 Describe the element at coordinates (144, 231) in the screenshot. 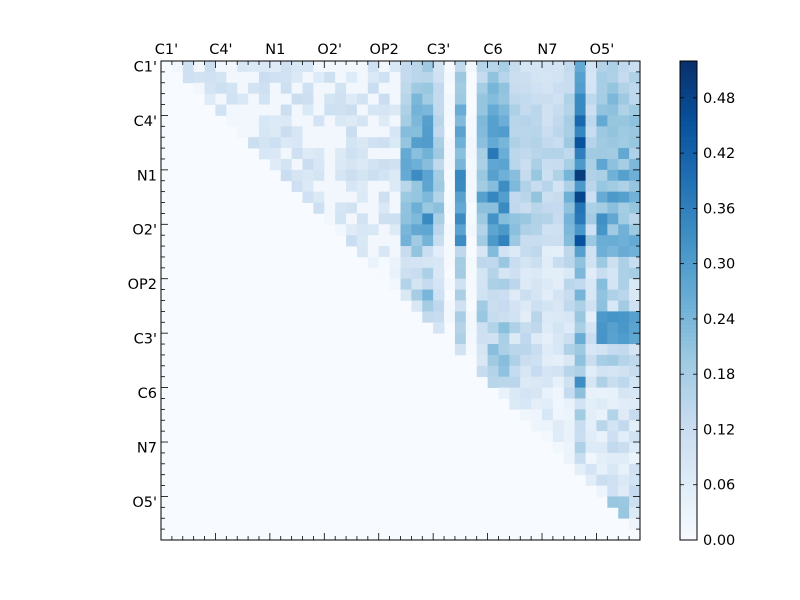

I see `y-tick-label: O2'` at that location.